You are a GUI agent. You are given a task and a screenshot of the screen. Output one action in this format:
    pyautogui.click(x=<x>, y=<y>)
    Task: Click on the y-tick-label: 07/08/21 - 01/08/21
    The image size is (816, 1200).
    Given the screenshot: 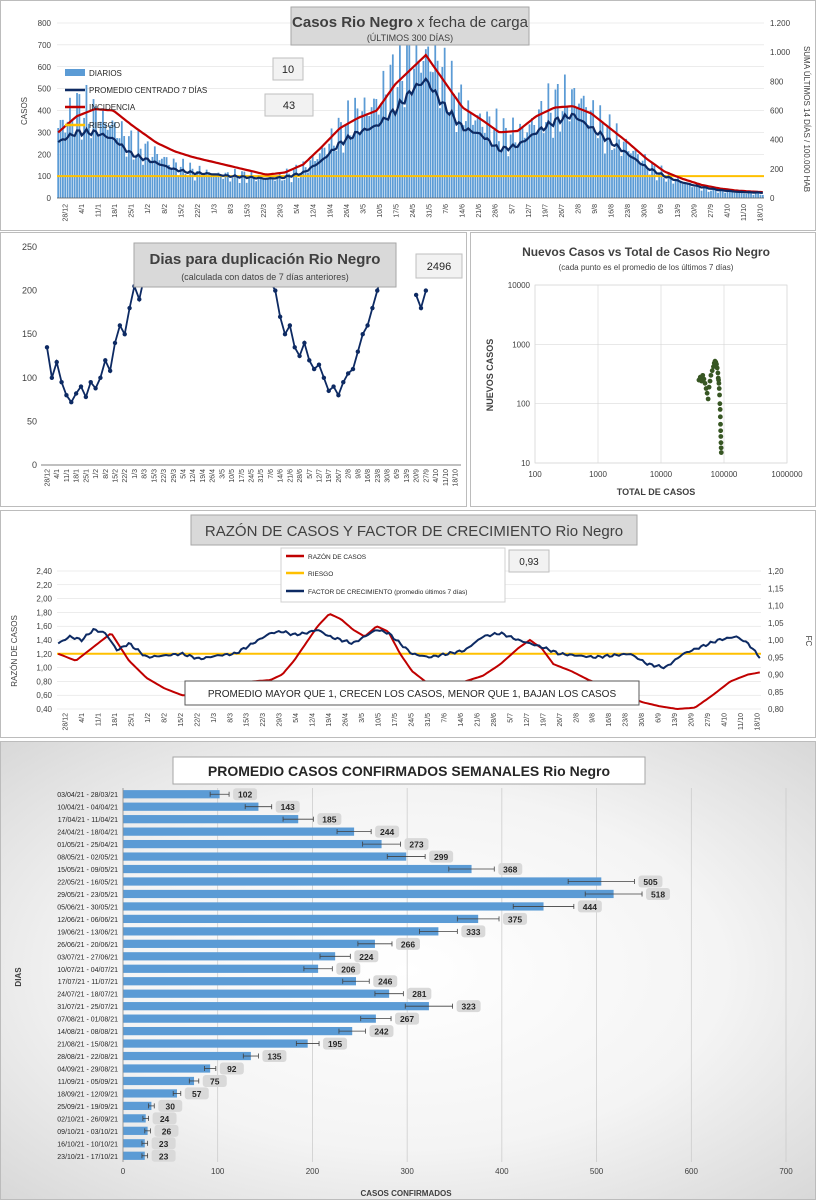 What is the action you would take?
    pyautogui.click(x=87, y=1020)
    